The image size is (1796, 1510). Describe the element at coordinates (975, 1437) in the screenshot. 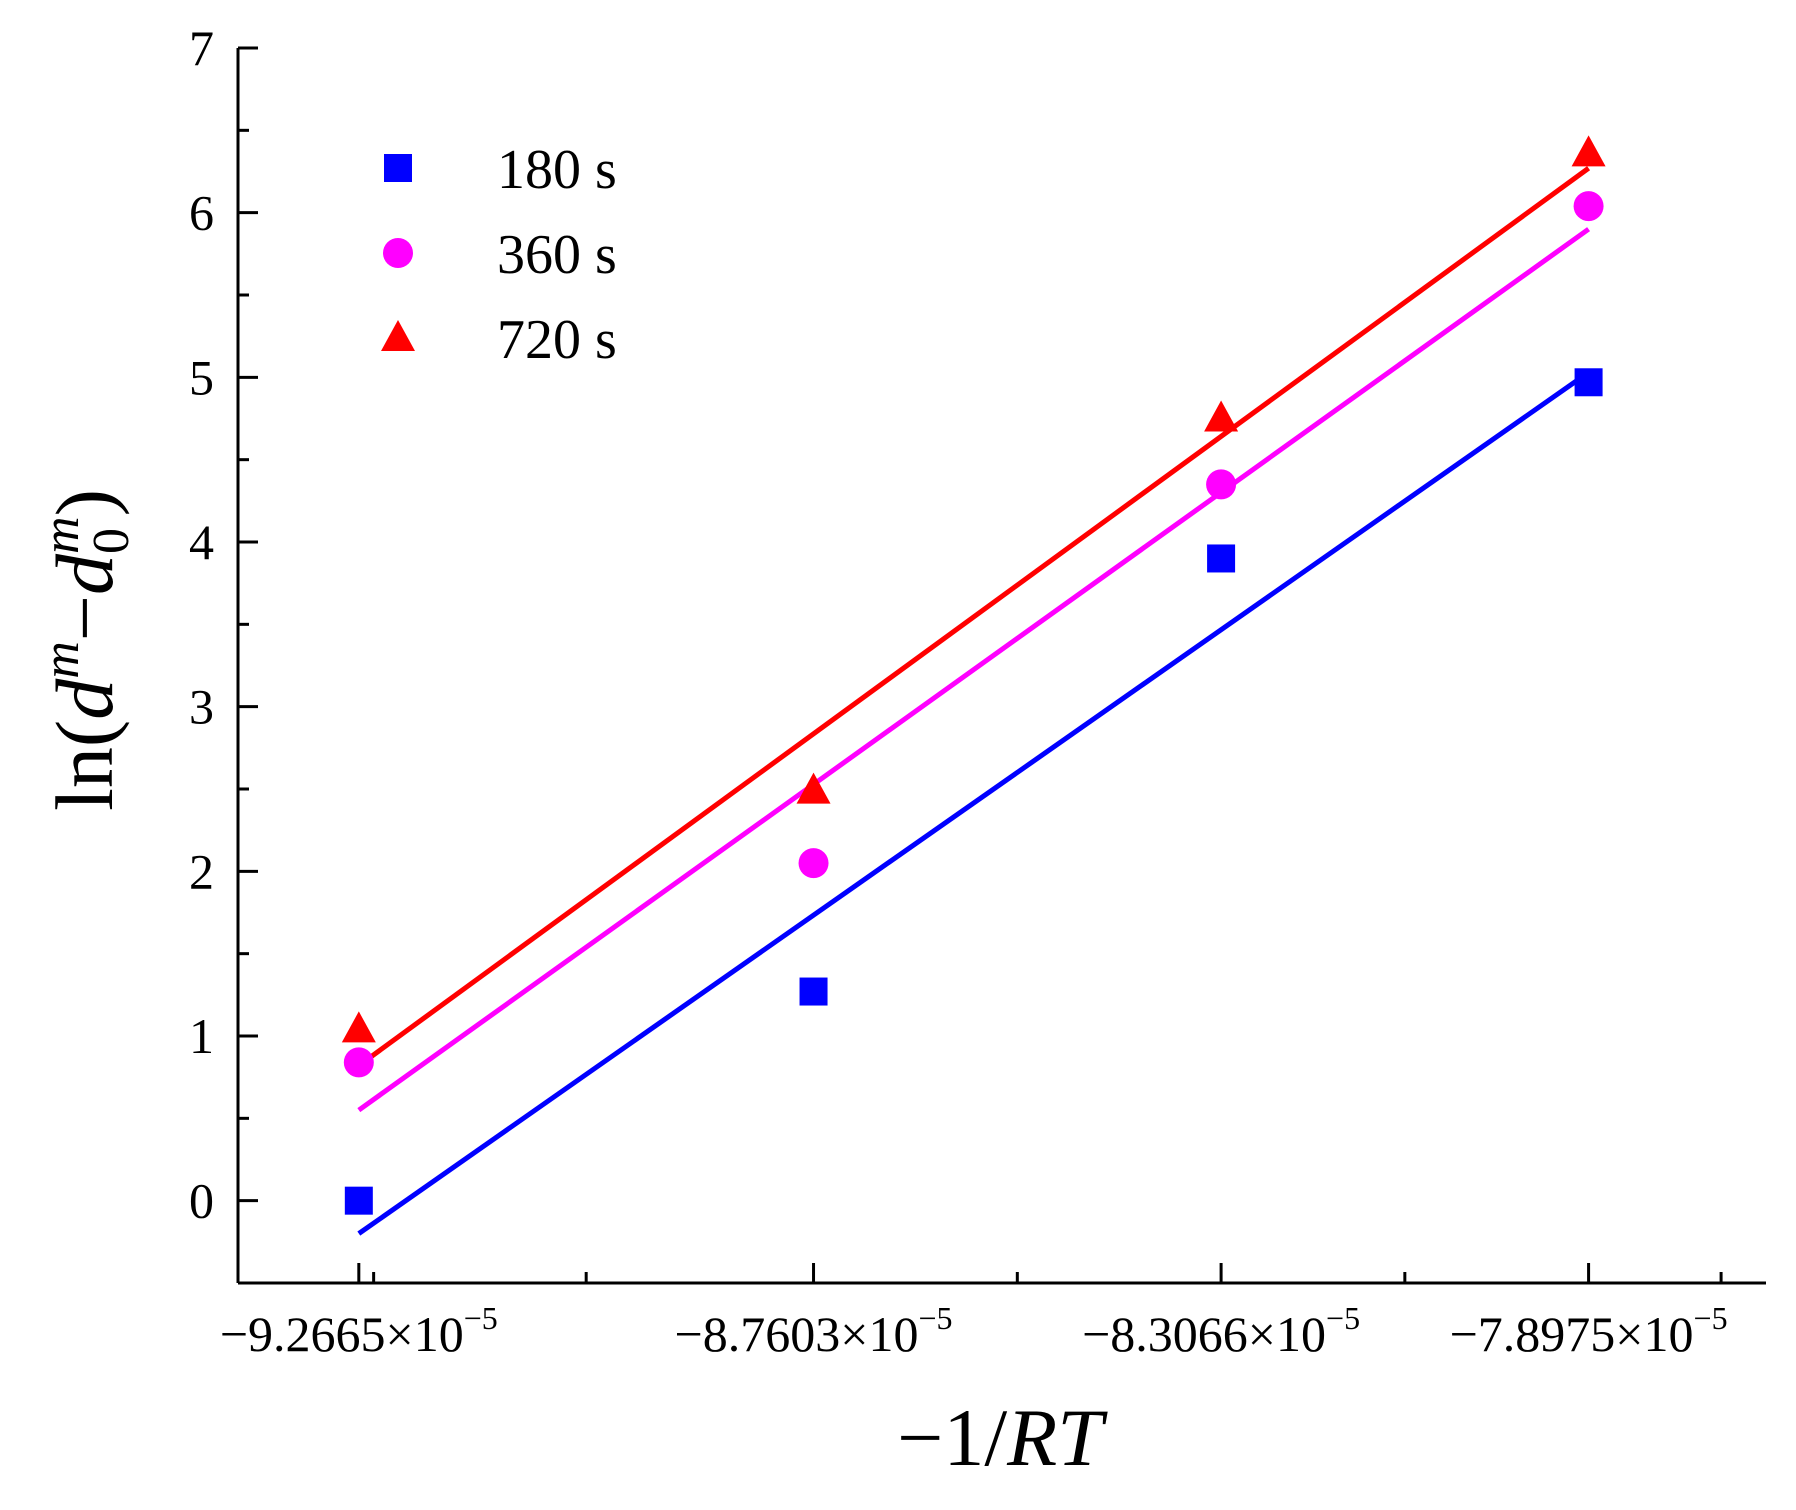

I see `x-axis-title-one-slash: 1/` at that location.